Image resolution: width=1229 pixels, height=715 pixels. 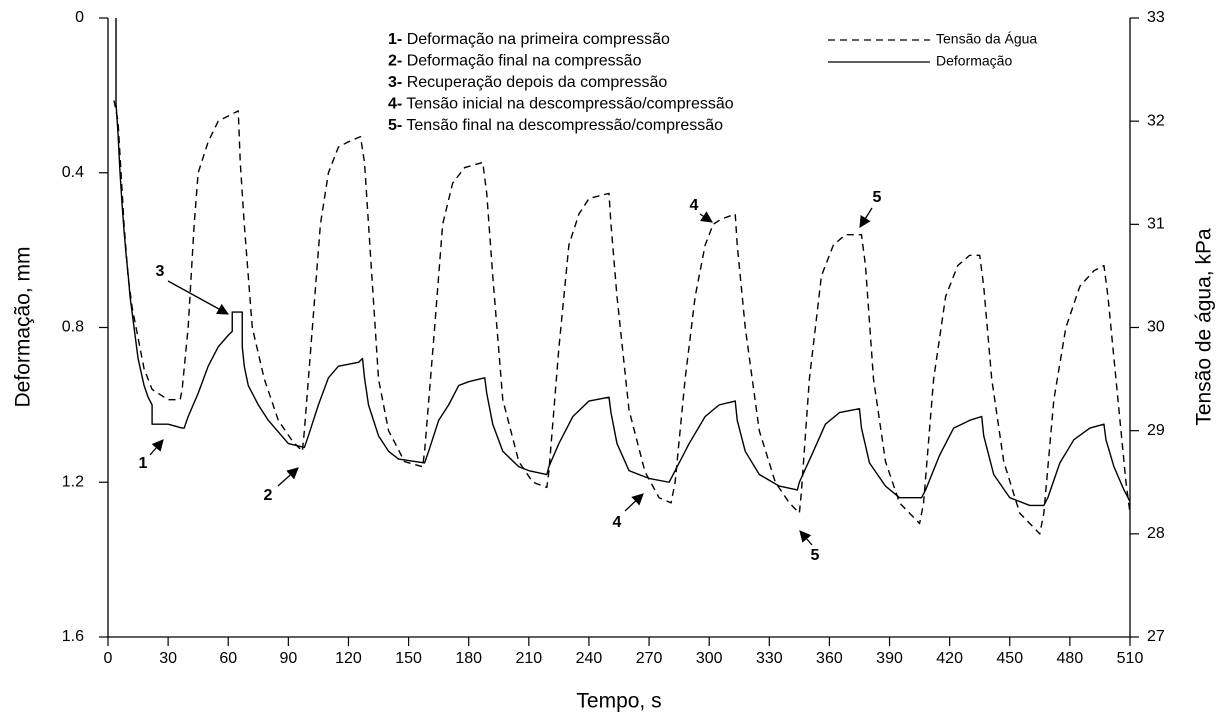 I want to click on x-tick-label: 420, so click(x=949, y=658).